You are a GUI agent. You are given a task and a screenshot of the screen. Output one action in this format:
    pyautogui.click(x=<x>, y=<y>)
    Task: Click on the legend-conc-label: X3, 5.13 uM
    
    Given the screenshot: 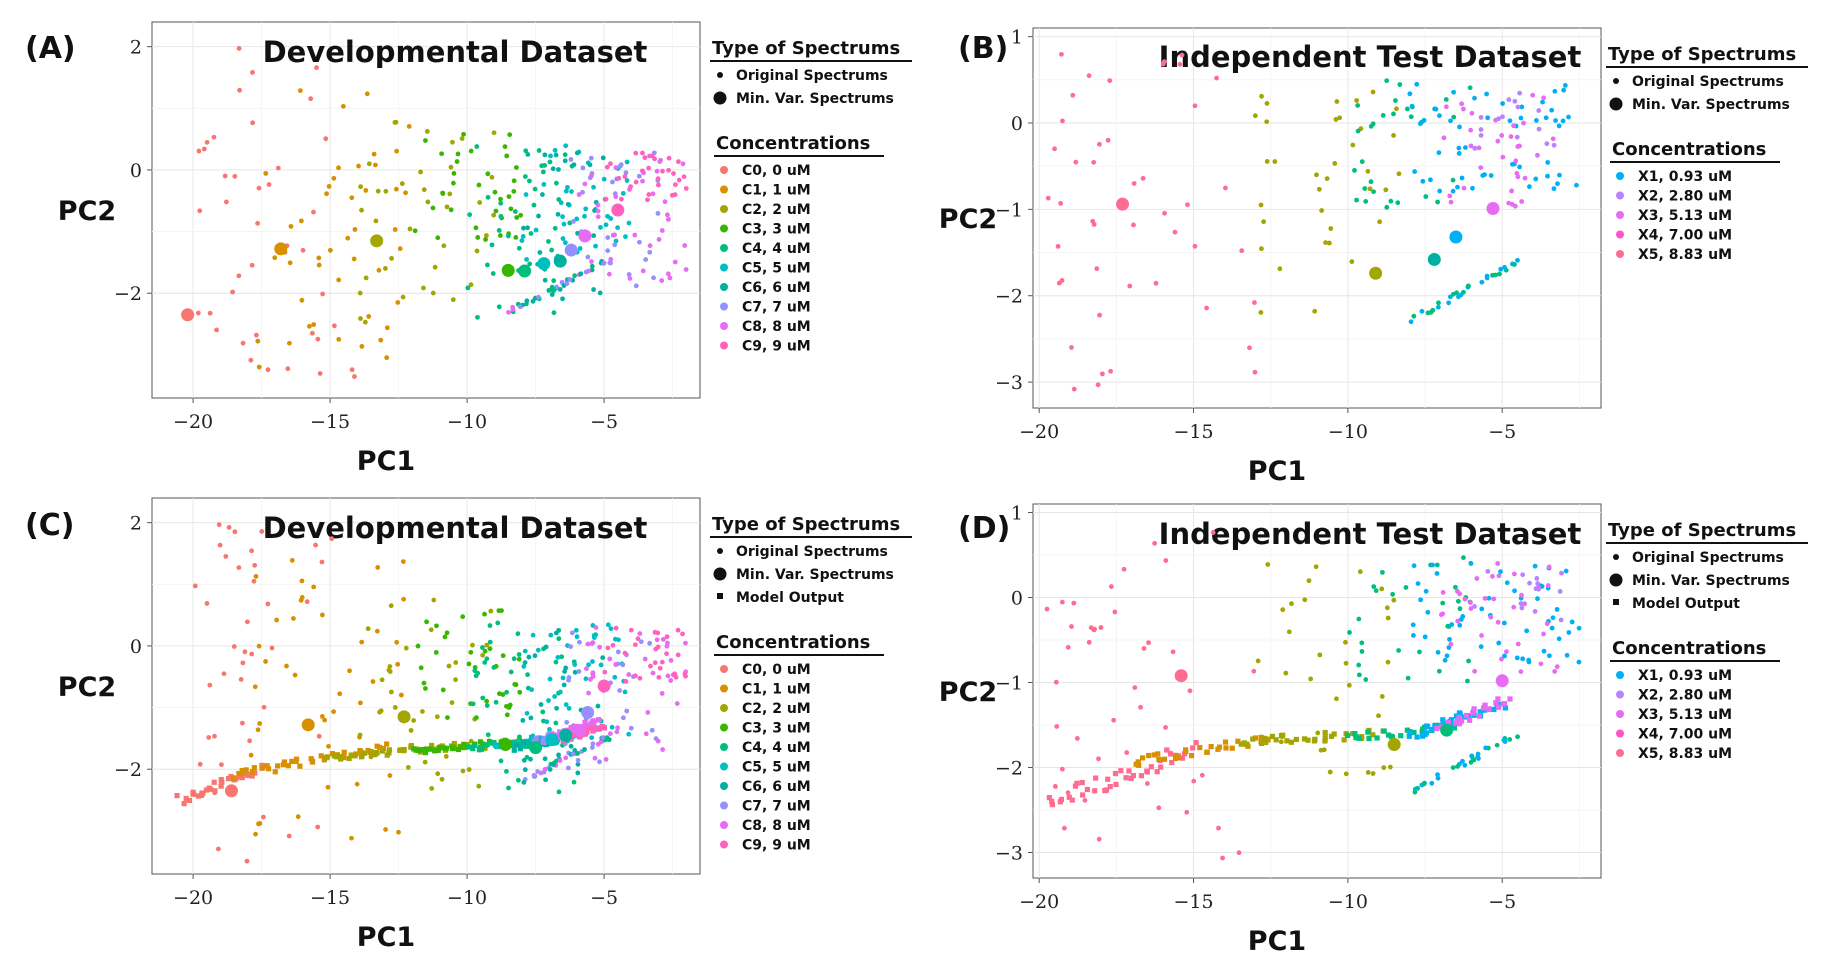 What is the action you would take?
    pyautogui.click(x=1685, y=715)
    